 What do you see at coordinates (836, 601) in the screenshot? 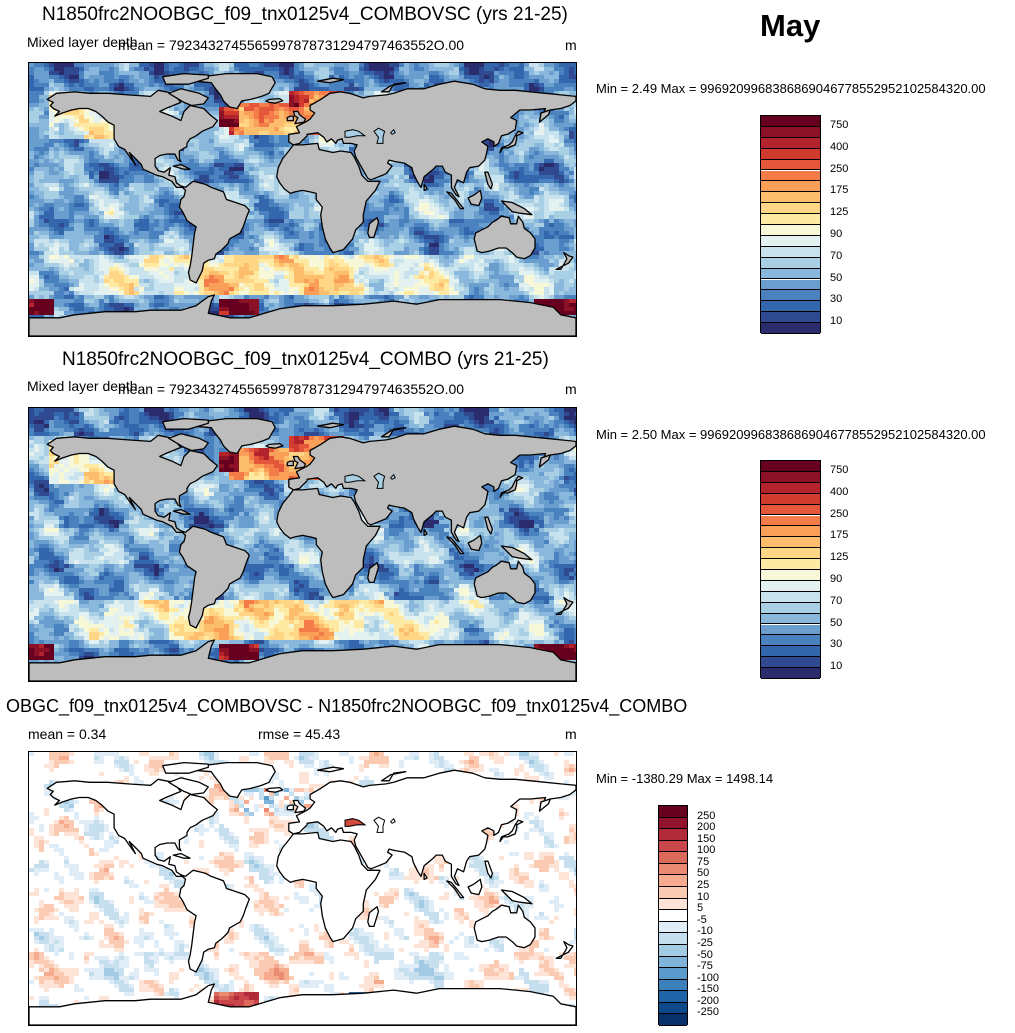
I see `colorbar-tick-label: 70` at bounding box center [836, 601].